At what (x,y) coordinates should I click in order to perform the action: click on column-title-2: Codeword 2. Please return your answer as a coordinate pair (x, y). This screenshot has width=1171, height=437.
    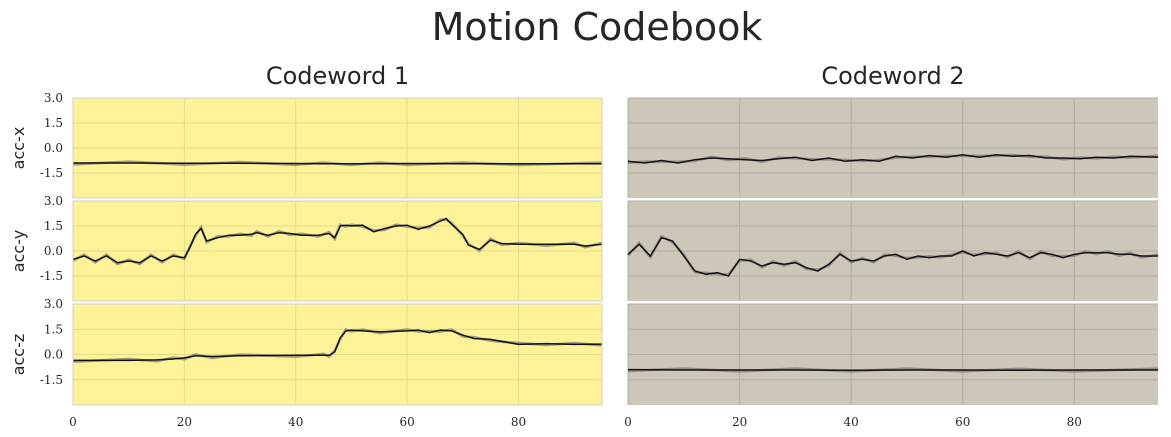
    Looking at the image, I should click on (892, 76).